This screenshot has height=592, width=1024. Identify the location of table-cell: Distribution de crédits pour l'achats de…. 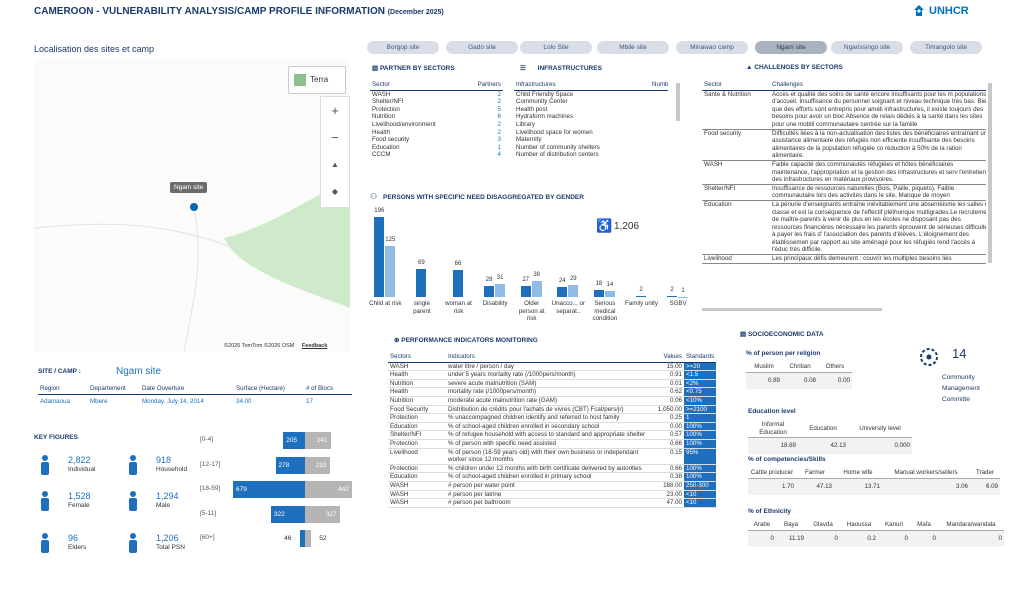
(536, 409).